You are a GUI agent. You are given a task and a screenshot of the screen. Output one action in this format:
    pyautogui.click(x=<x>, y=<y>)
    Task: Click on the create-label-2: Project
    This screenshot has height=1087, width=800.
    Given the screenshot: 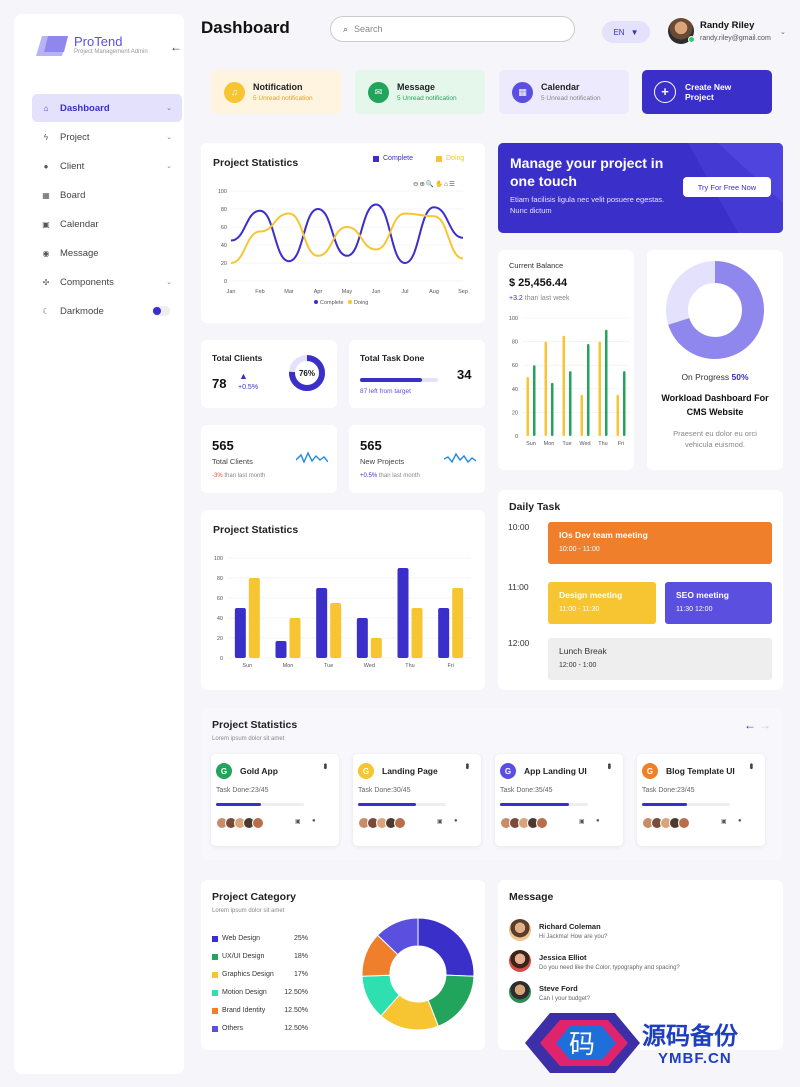 What is the action you would take?
    pyautogui.click(x=699, y=97)
    